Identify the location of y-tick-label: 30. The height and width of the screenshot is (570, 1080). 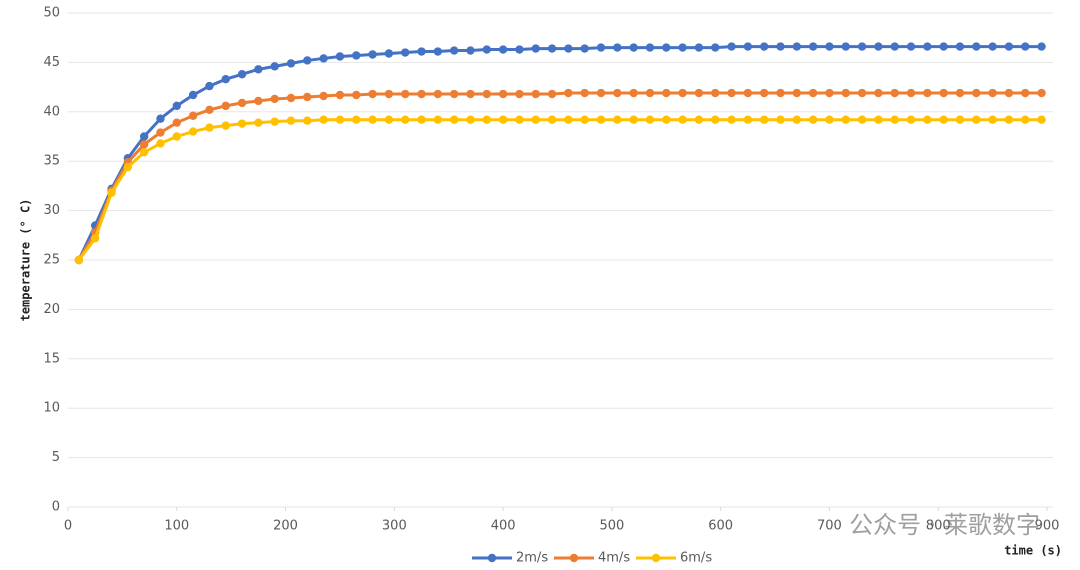
(51, 210).